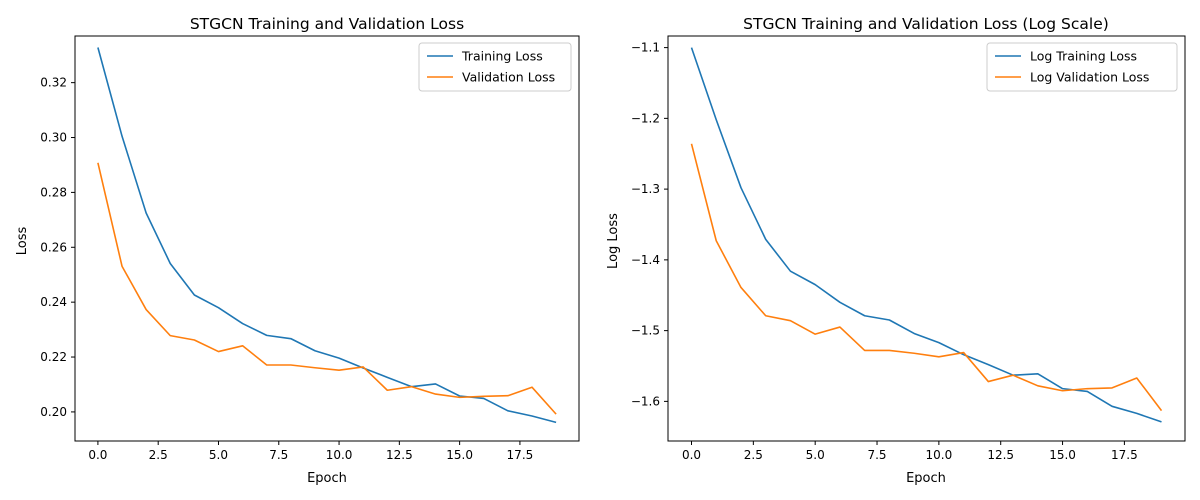  I want to click on y-tick-label: −1.3, so click(645, 189).